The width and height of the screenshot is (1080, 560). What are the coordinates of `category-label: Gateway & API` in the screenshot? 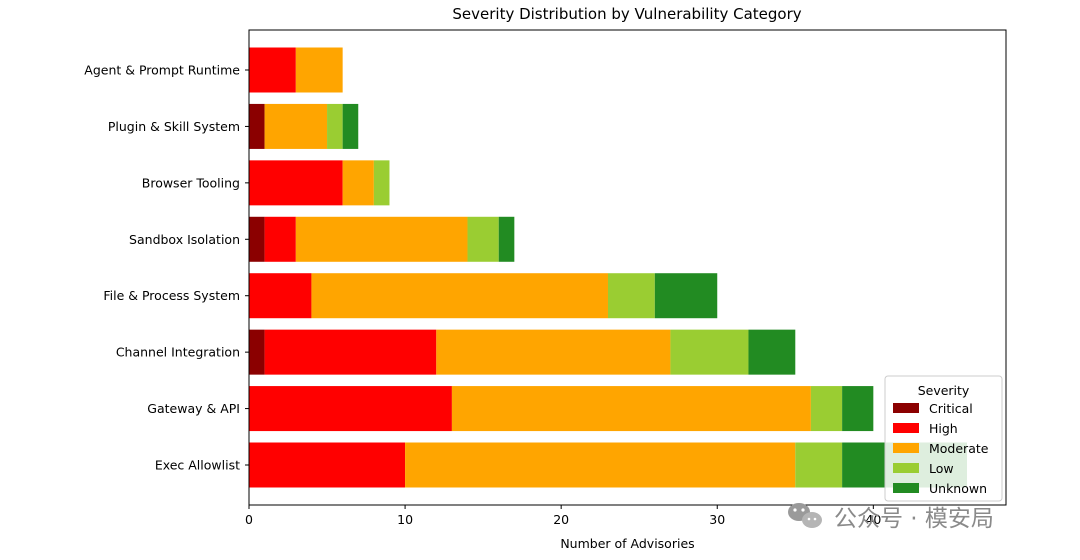 It's located at (193, 408).